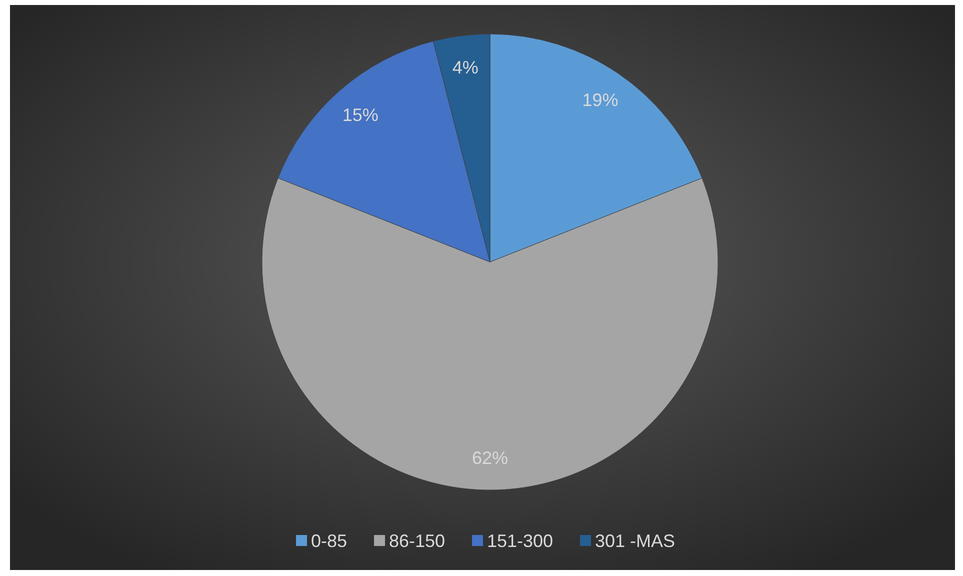 This screenshot has height=576, width=963. Describe the element at coordinates (329, 541) in the screenshot. I see `legend-label: 0-85` at that location.